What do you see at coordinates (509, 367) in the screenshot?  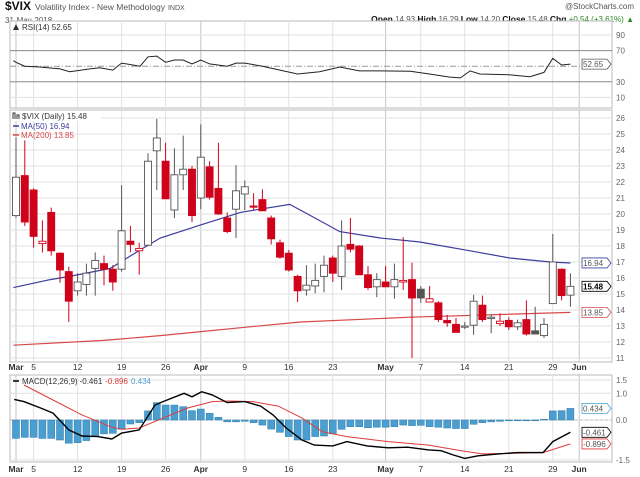 I see `x-tick-label: 21` at bounding box center [509, 367].